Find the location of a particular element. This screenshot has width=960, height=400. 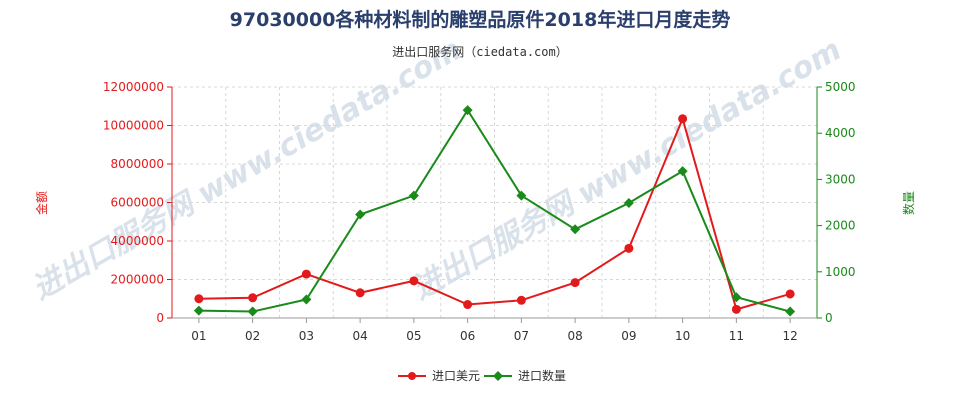

x-tick-label: 09 is located at coordinates (628, 336).